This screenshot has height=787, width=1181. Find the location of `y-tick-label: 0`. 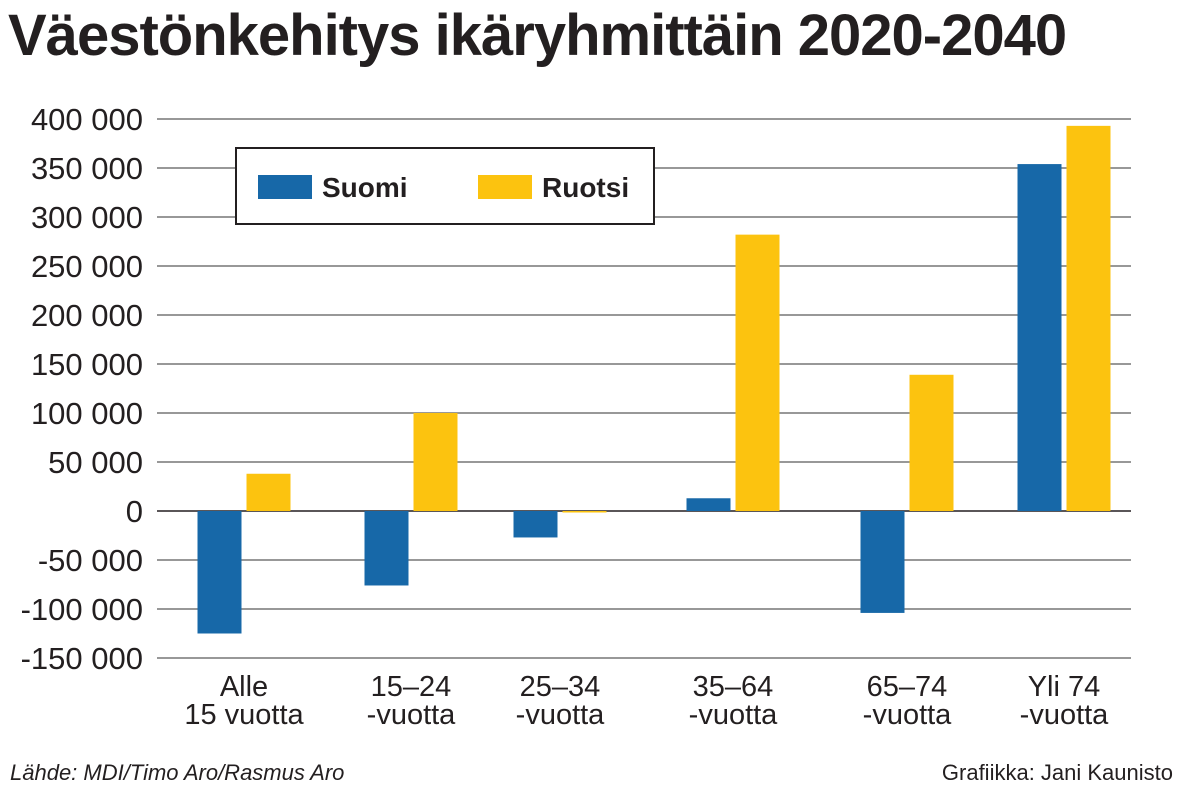

y-tick-label: 0 is located at coordinates (134, 511).